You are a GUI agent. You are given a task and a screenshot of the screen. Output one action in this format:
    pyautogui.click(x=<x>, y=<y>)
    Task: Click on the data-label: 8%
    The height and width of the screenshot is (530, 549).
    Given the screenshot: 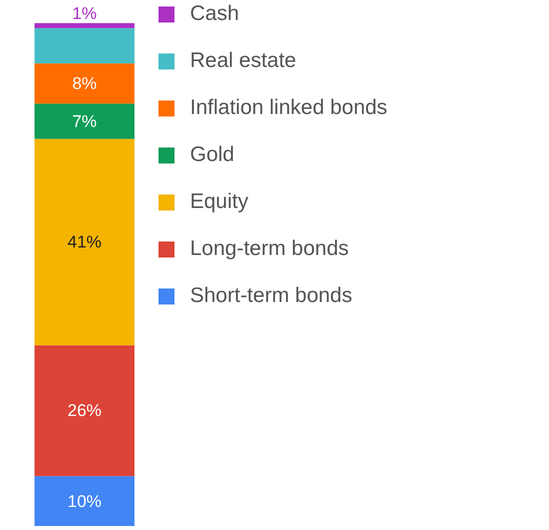 What is the action you would take?
    pyautogui.click(x=84, y=84)
    